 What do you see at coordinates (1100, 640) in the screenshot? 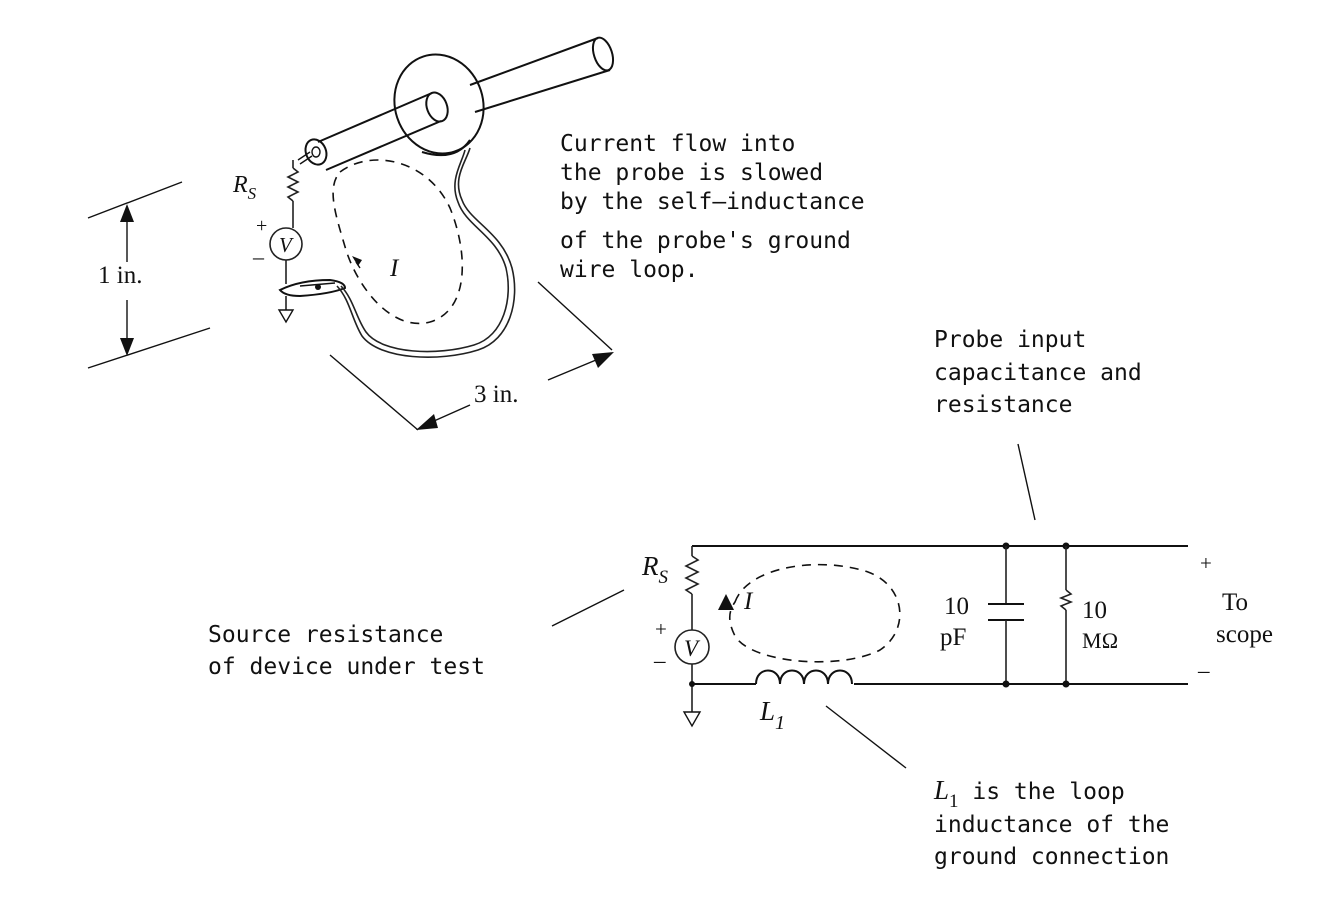
I see `res-value-bottom: MΩ` at bounding box center [1100, 640].